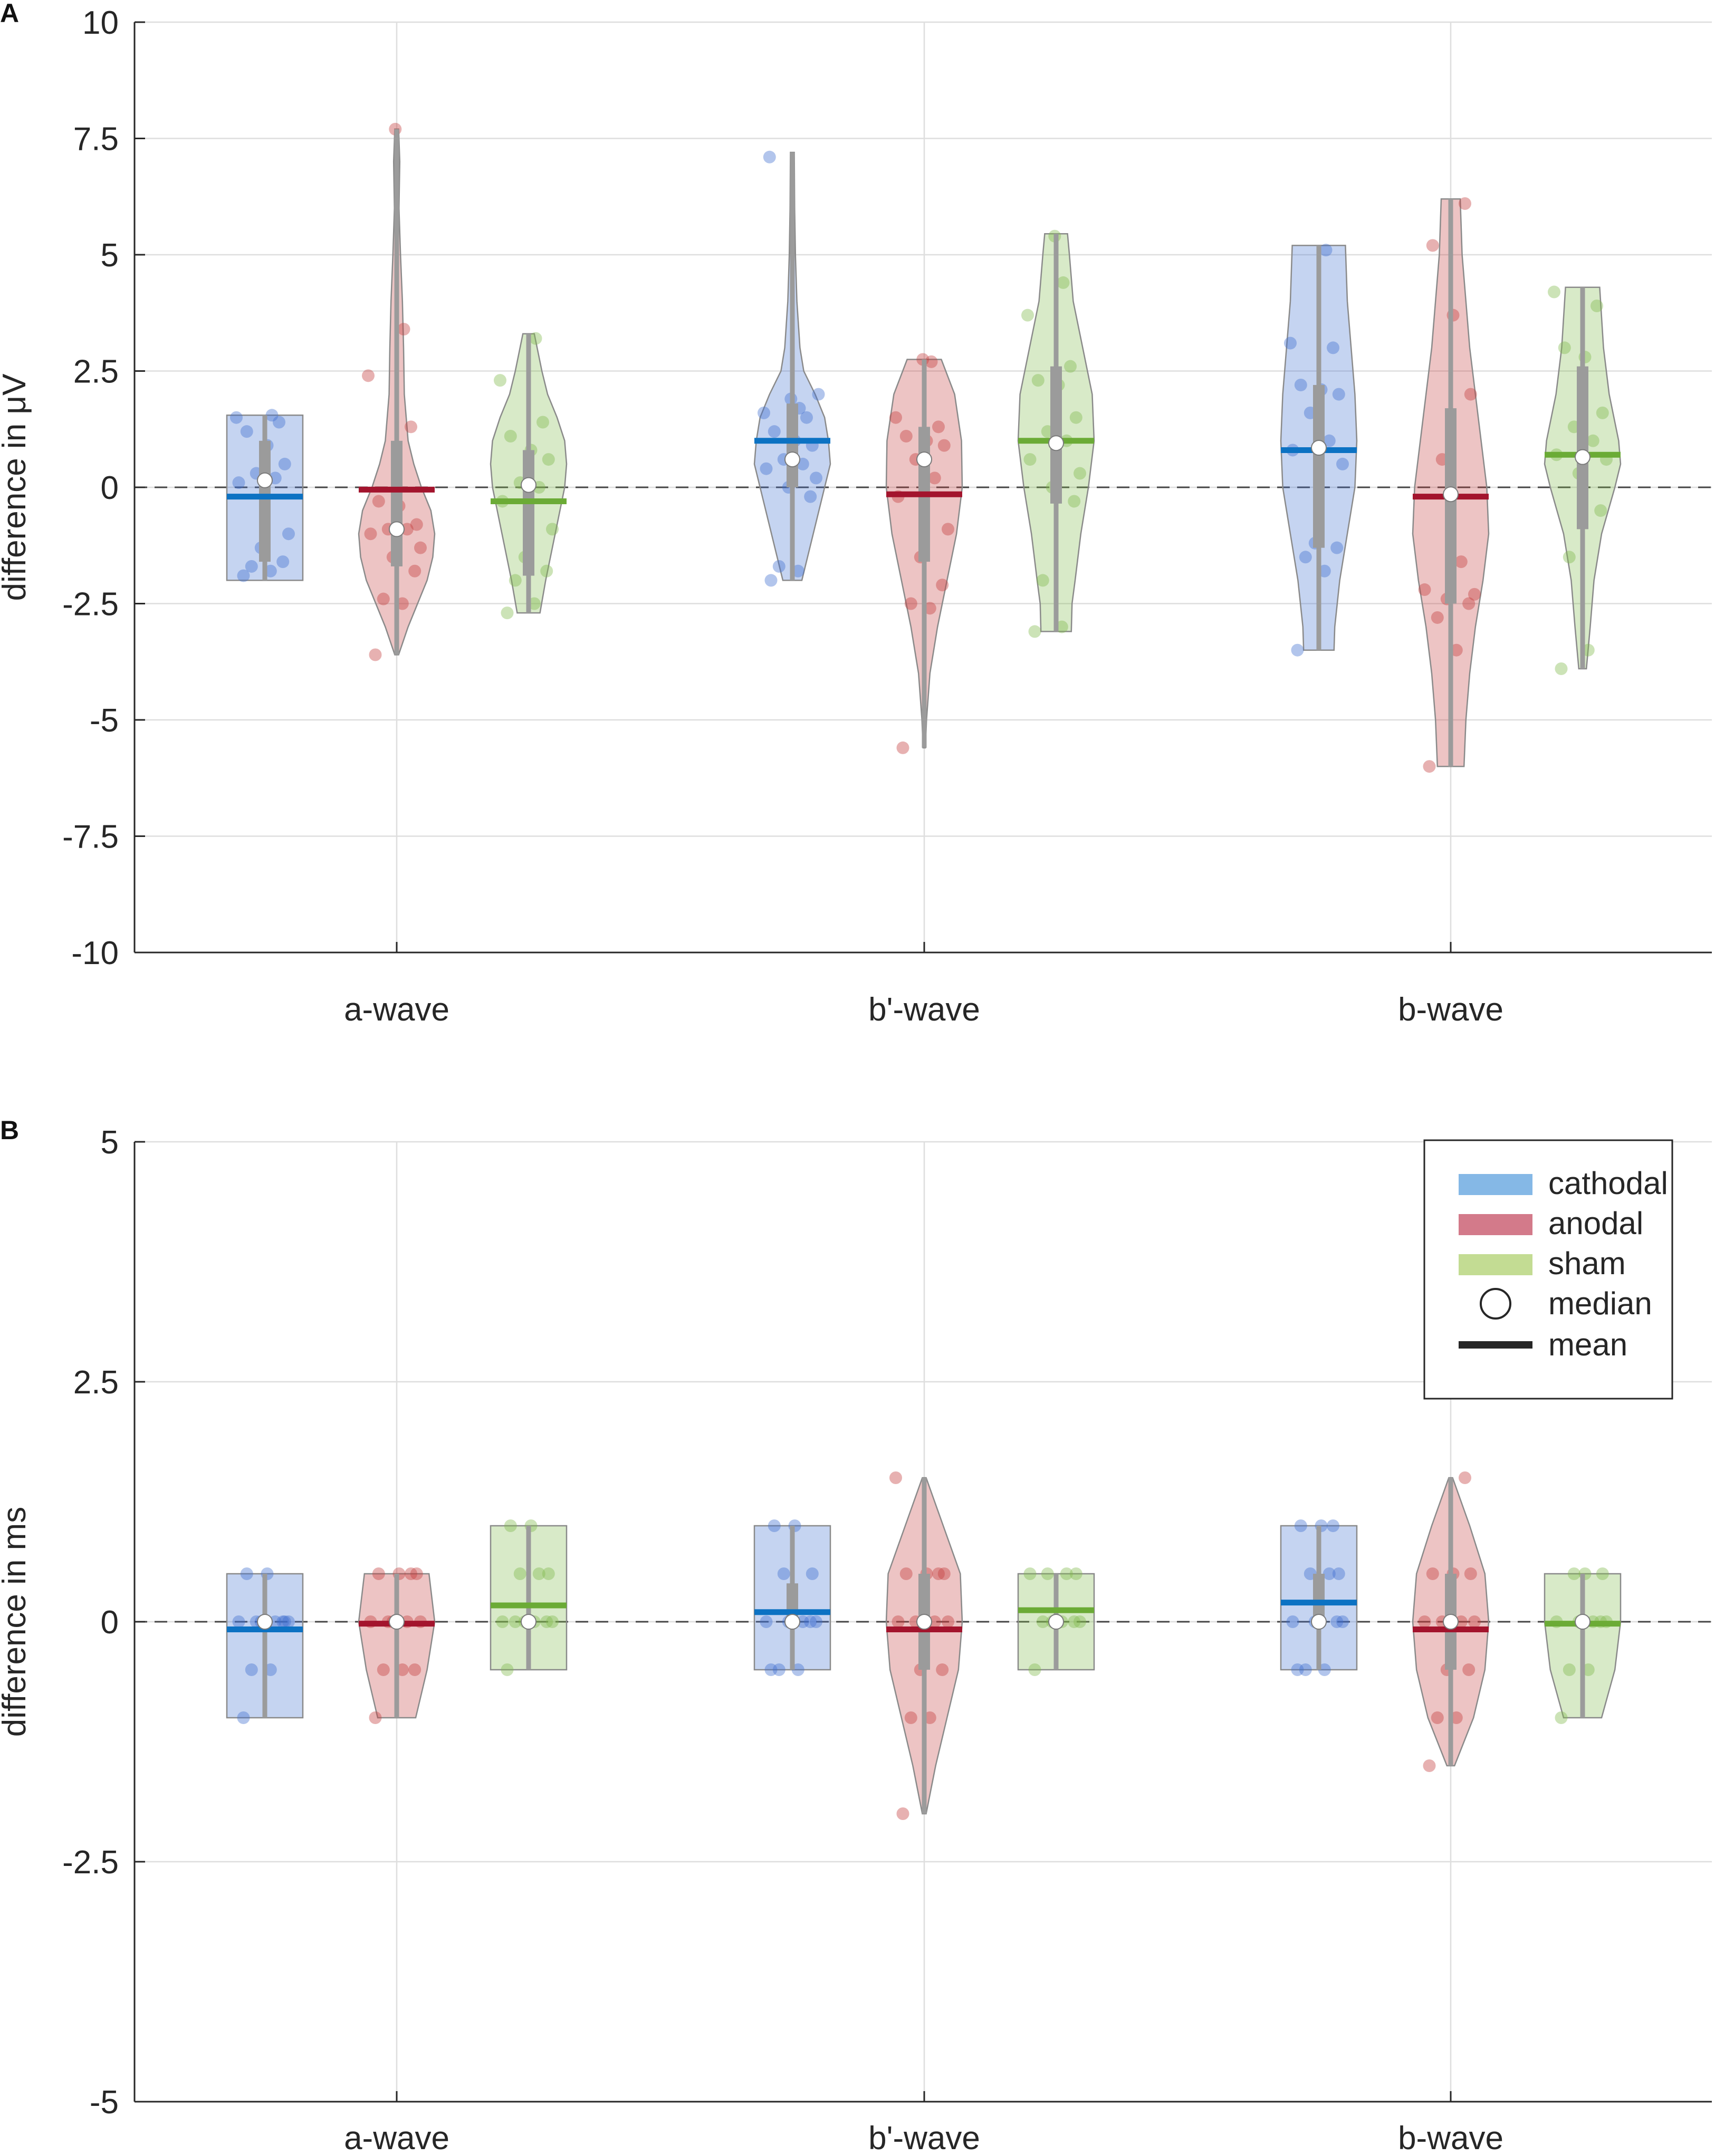 This screenshot has height=2156, width=1715. What do you see at coordinates (9, 1130) in the screenshot?
I see `panel-label: B` at bounding box center [9, 1130].